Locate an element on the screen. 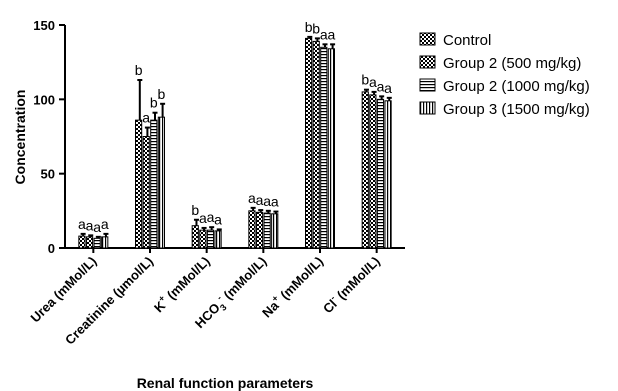  x-tick-label: Na+ (mMol/L) is located at coordinates (292, 286).